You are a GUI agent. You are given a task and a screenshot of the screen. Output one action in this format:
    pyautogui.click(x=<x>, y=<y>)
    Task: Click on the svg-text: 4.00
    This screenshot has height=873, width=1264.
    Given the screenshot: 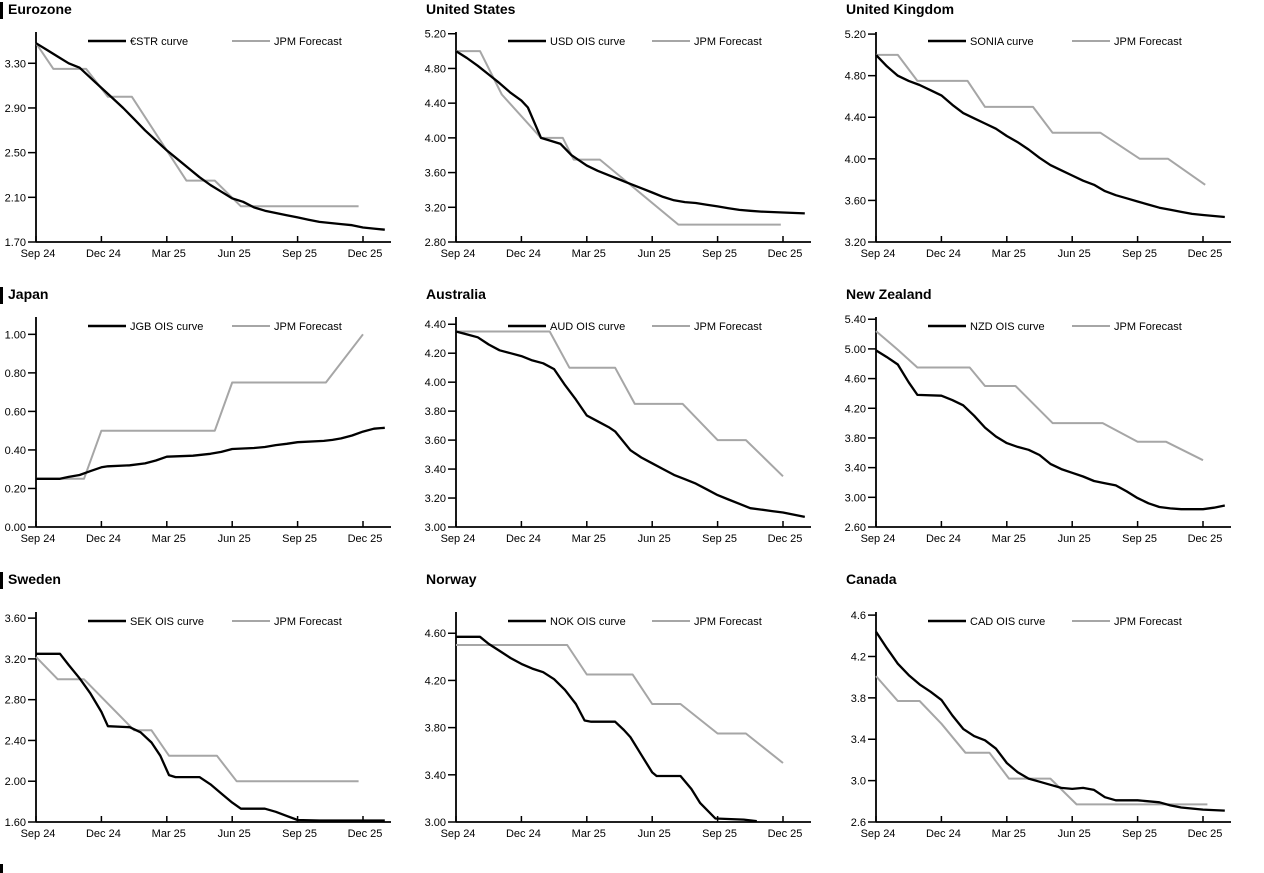 What is the action you would take?
    pyautogui.click(x=435, y=139)
    